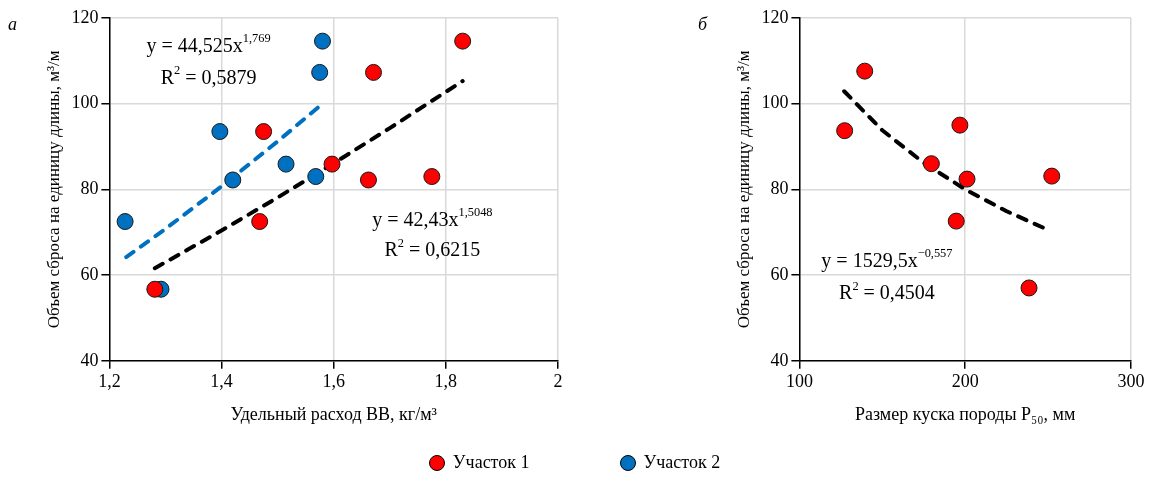  Describe the element at coordinates (1131, 381) in the screenshot. I see `x-tick-label: 300` at that location.